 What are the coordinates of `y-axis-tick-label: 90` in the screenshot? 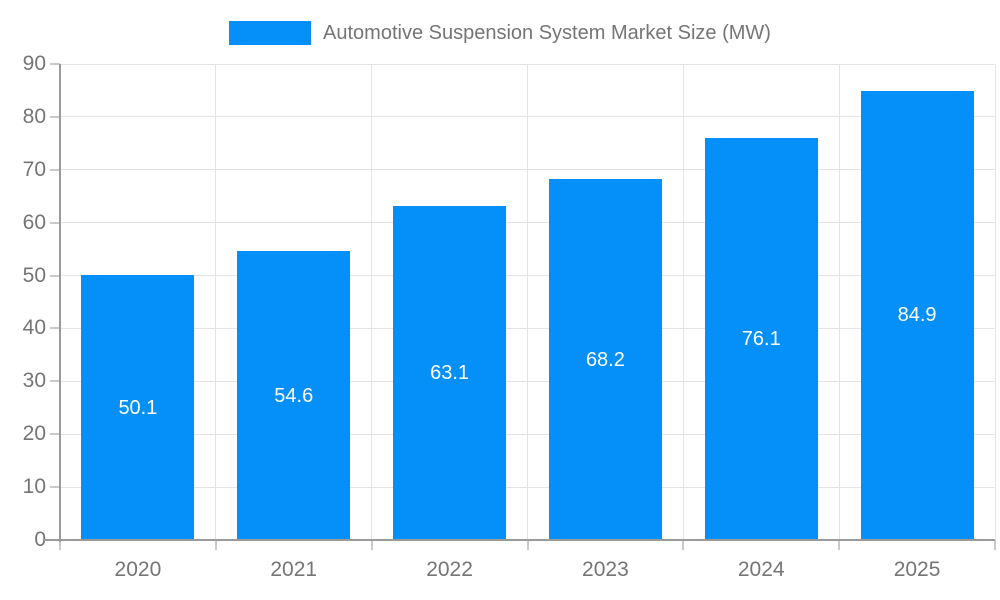 It's located at (34, 63).